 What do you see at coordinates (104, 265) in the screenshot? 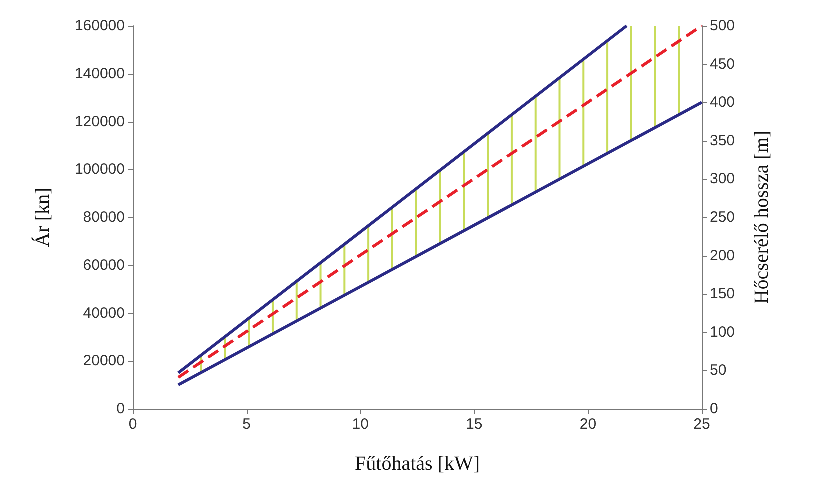
I see `y-tick-label: 60000` at bounding box center [104, 265].